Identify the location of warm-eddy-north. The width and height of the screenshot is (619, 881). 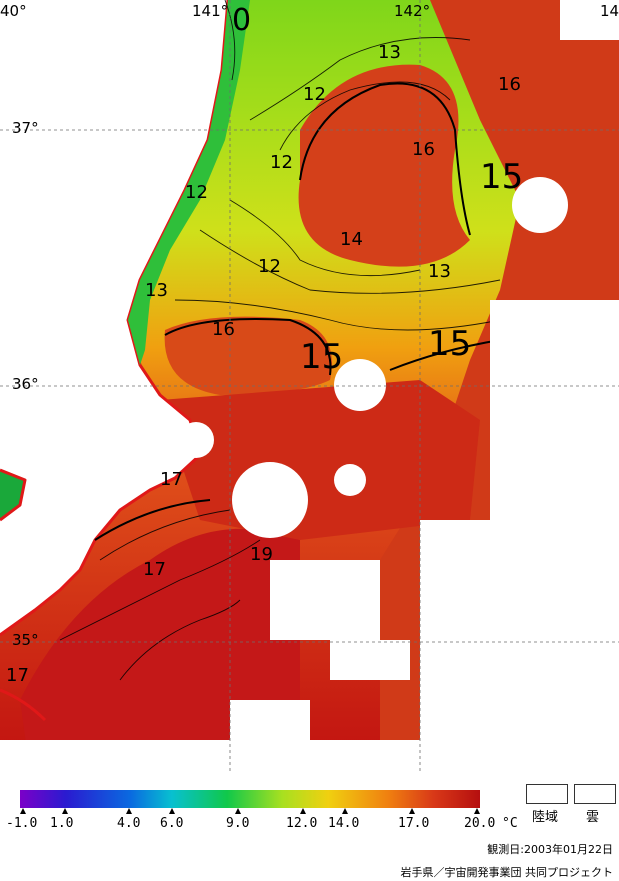
(384, 165).